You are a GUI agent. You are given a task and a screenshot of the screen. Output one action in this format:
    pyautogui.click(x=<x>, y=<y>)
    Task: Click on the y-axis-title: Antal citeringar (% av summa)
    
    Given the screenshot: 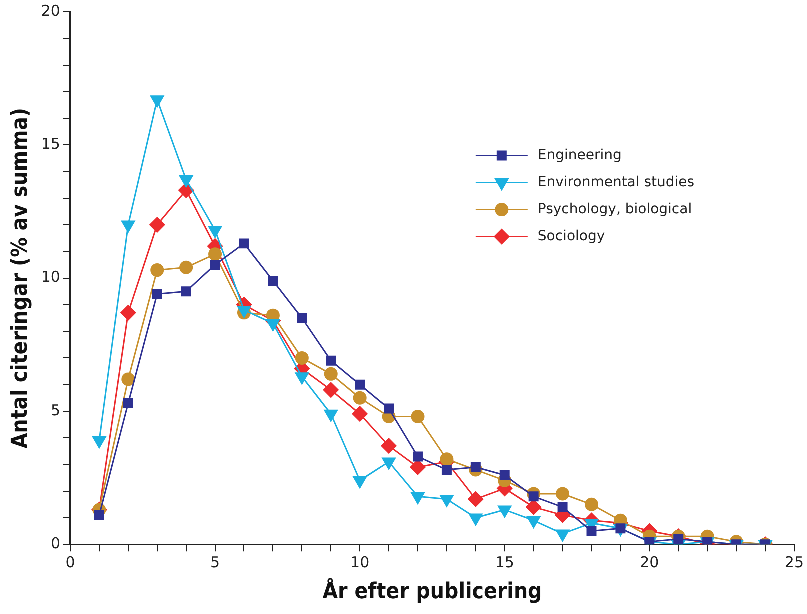 What is the action you would take?
    pyautogui.click(x=20, y=278)
    